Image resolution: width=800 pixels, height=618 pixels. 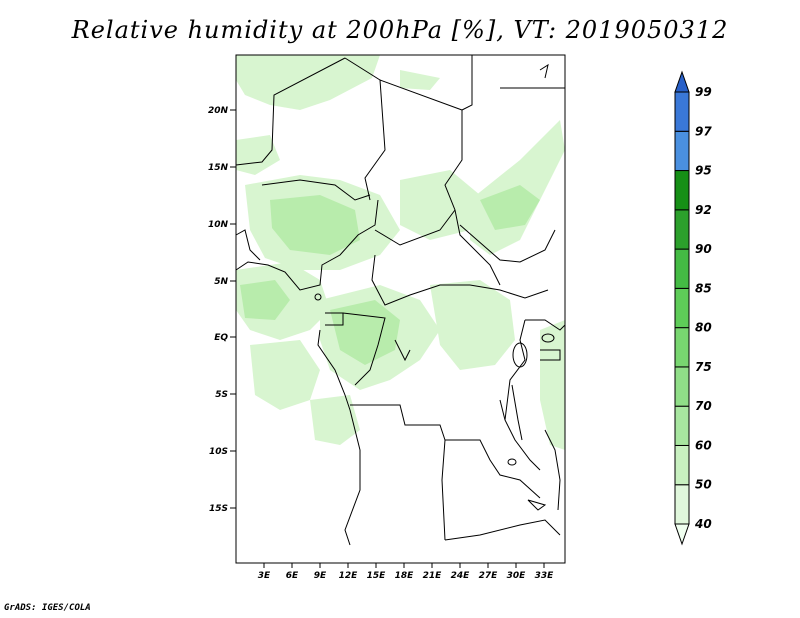 I want to click on lon-label: 33E, so click(x=545, y=576).